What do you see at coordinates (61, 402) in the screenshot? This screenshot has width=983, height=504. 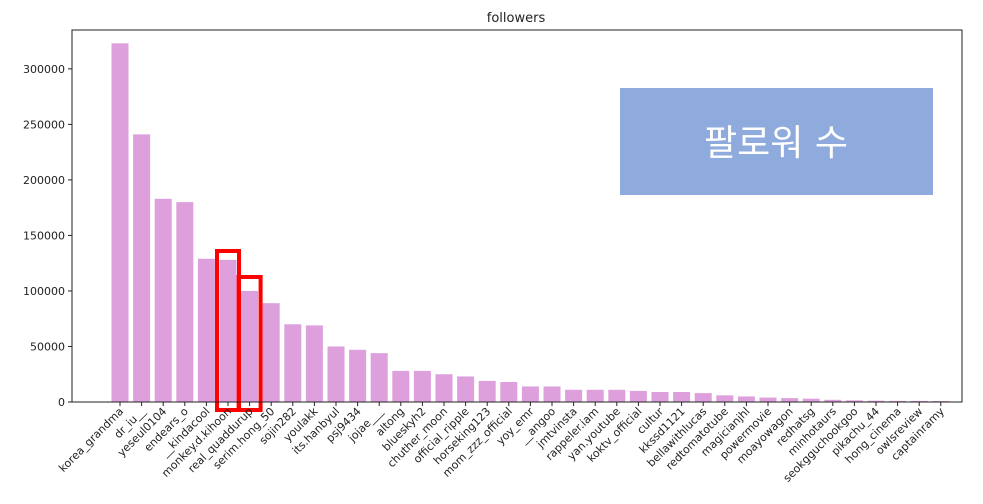 I see `y-tick-label-0: 0` at bounding box center [61, 402].